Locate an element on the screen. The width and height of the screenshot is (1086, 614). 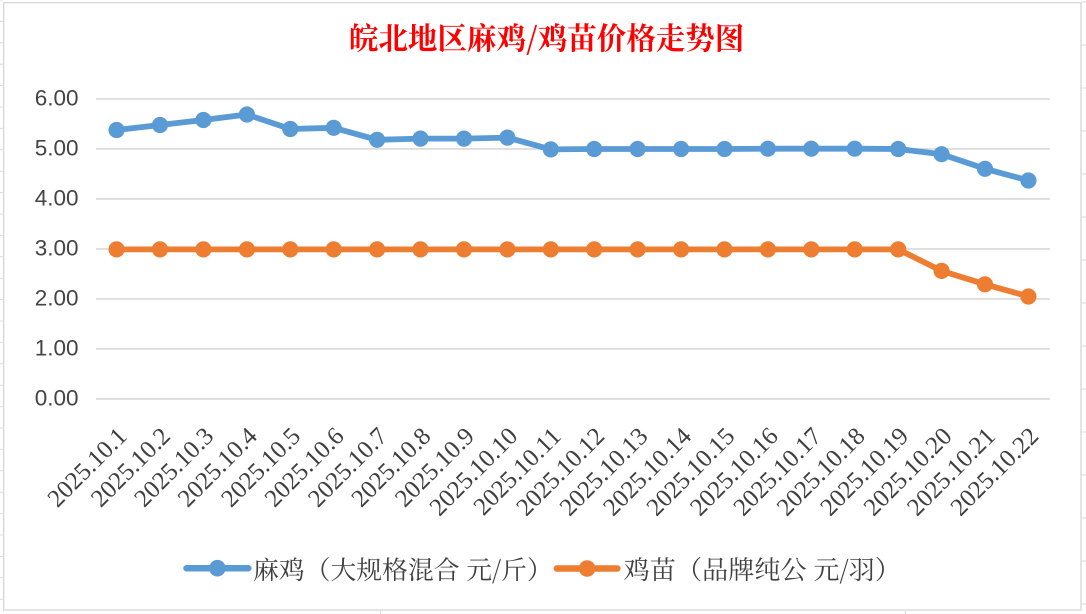
svg-text: 3.00 is located at coordinates (57, 247).